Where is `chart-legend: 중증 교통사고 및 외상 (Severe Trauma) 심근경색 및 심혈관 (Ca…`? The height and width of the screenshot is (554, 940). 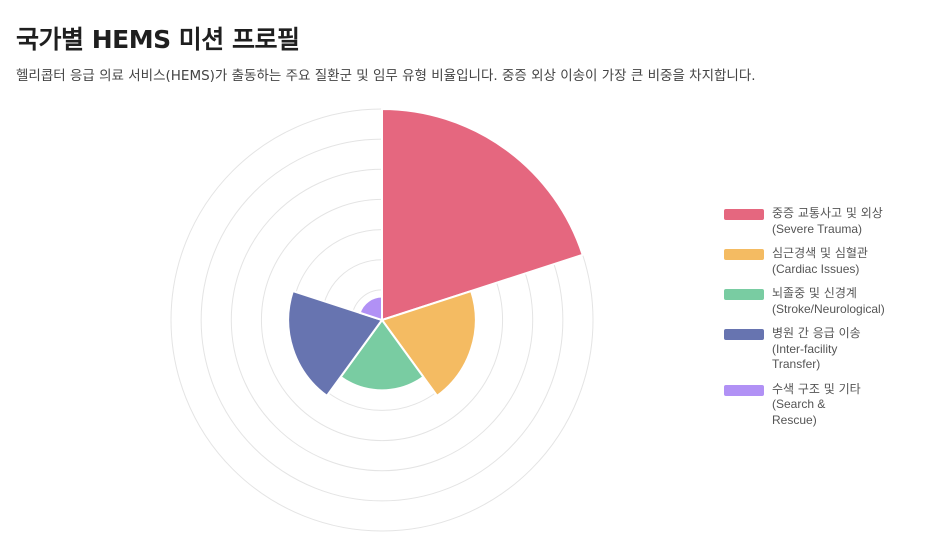 chart-legend: 중증 교통사고 및 외상 (Severe Trauma) 심근경색 및 심혈관 (Ca… is located at coordinates (829, 321).